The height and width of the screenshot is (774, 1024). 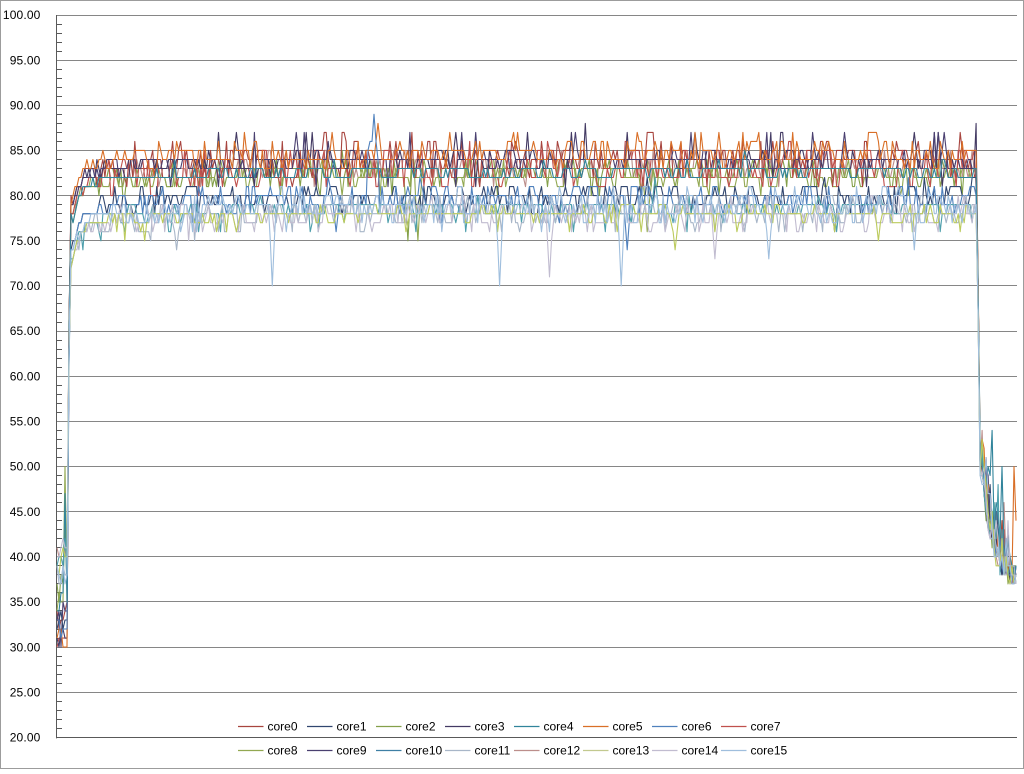 What do you see at coordinates (559, 727) in the screenshot?
I see `svg-text: core4` at bounding box center [559, 727].